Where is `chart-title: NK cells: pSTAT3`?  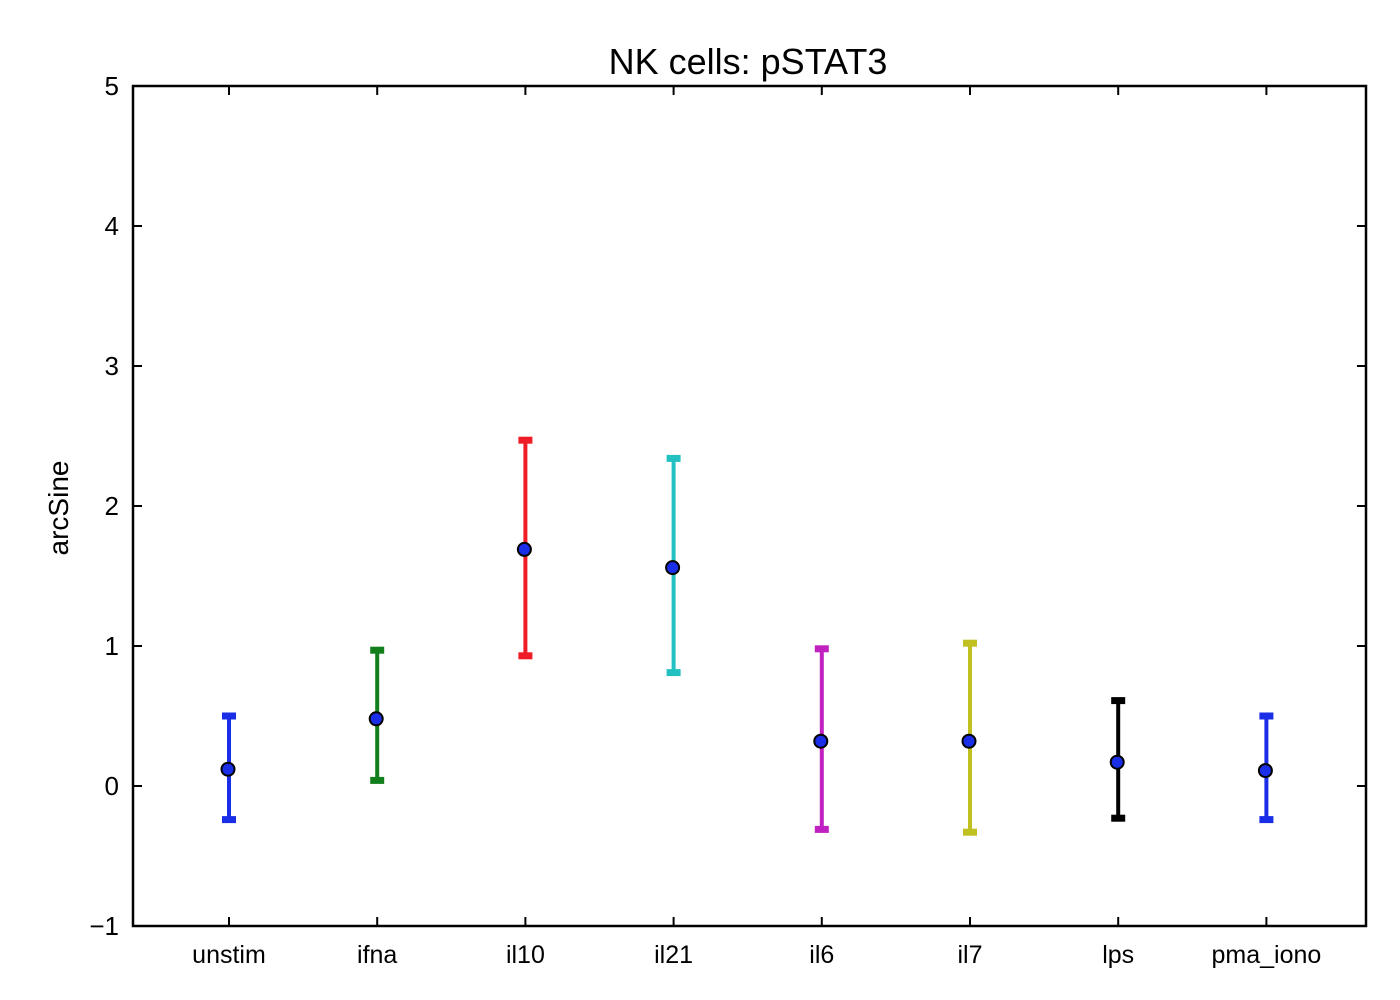 chart-title: NK cells: pSTAT3 is located at coordinates (748, 61).